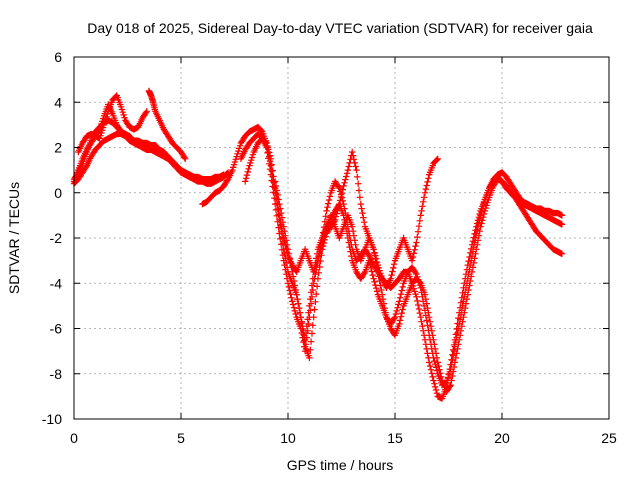 Image resolution: width=640 pixels, height=480 pixels. I want to click on series-track-i, so click(356, 255).